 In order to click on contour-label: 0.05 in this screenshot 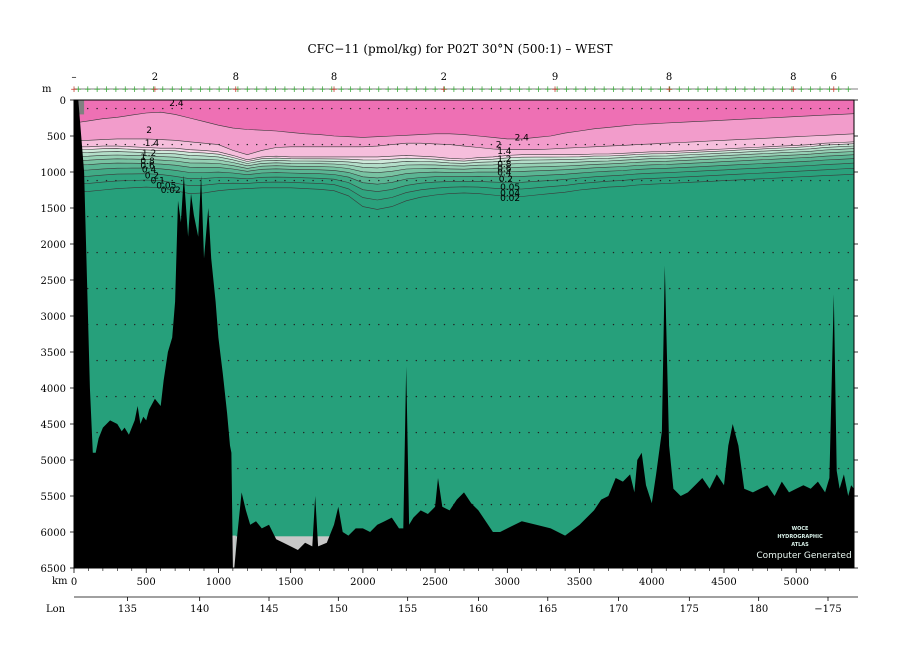, I will do `click(510, 188)`.